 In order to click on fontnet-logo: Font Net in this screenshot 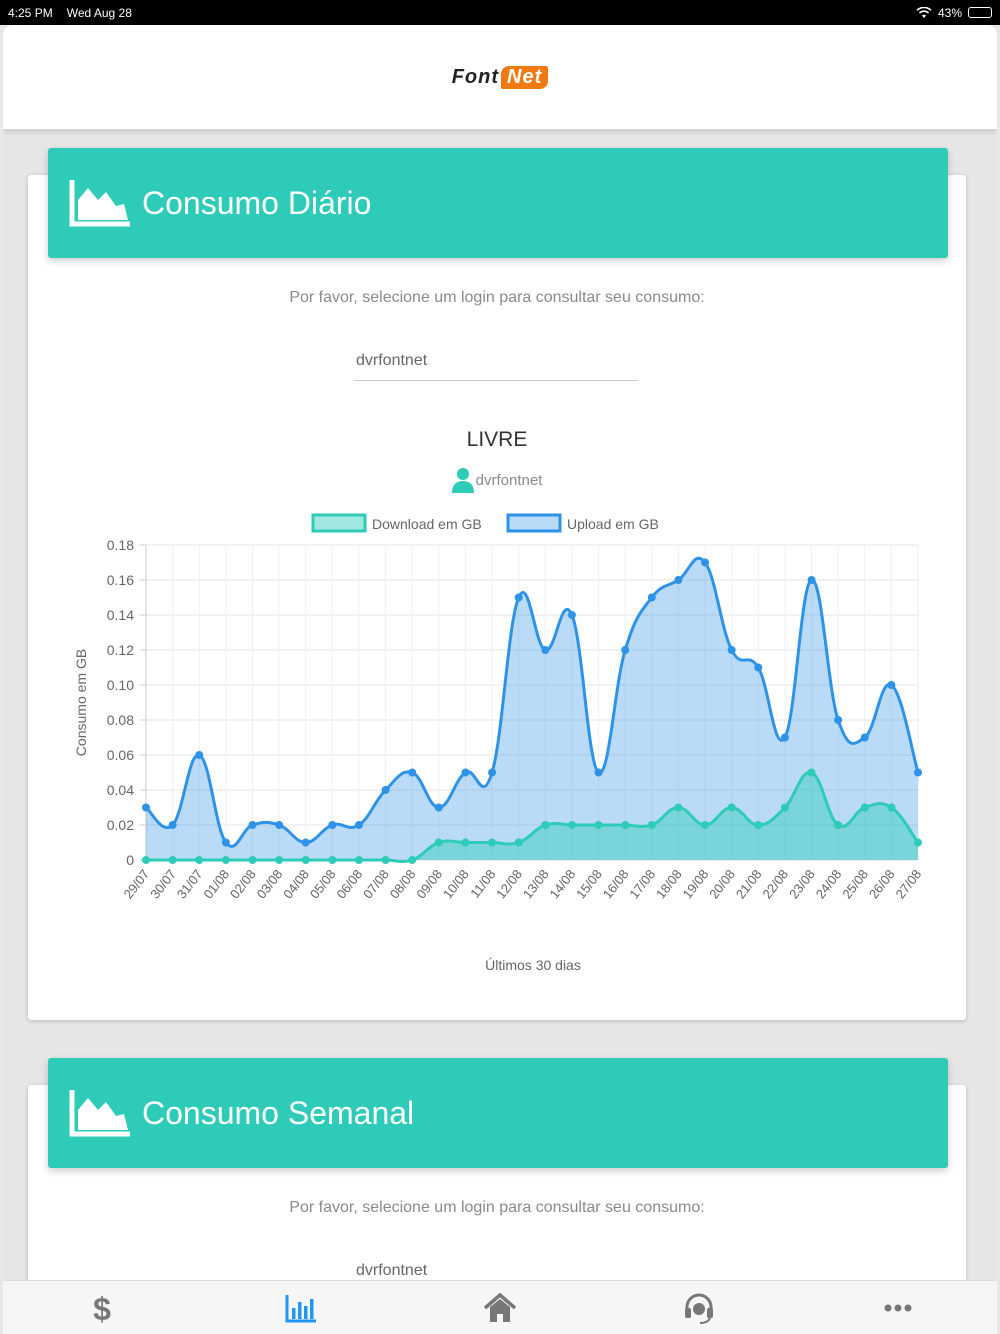, I will do `click(500, 77)`.